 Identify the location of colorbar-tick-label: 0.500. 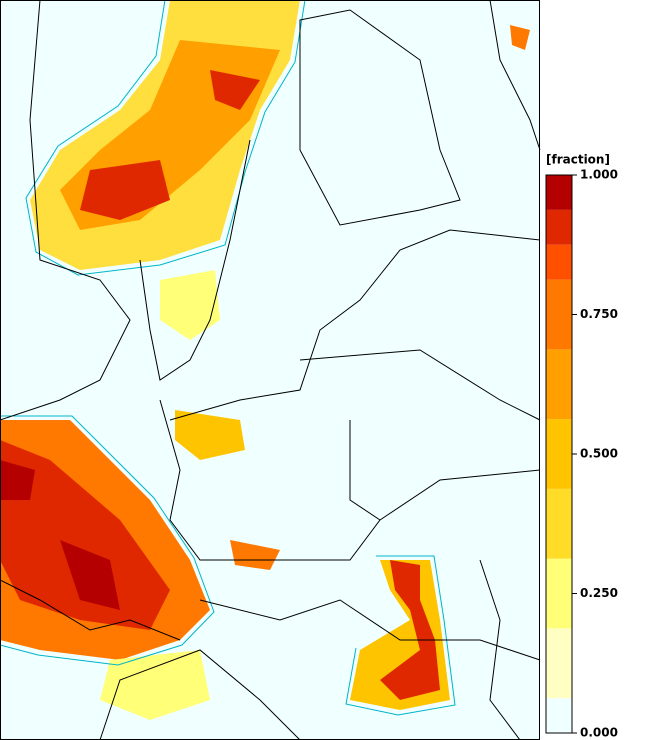
(599, 454).